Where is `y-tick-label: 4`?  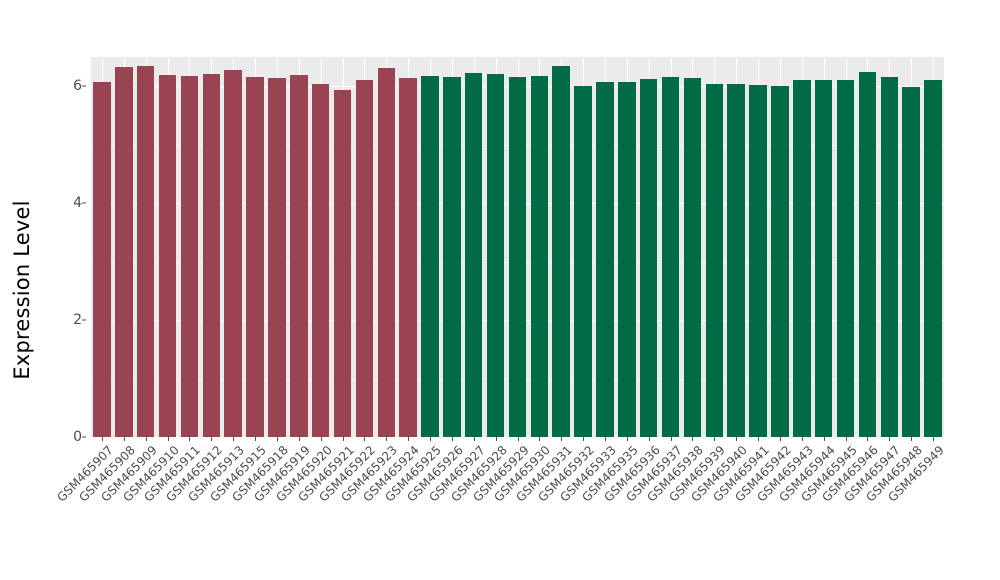 y-tick-label: 4 is located at coordinates (77, 203).